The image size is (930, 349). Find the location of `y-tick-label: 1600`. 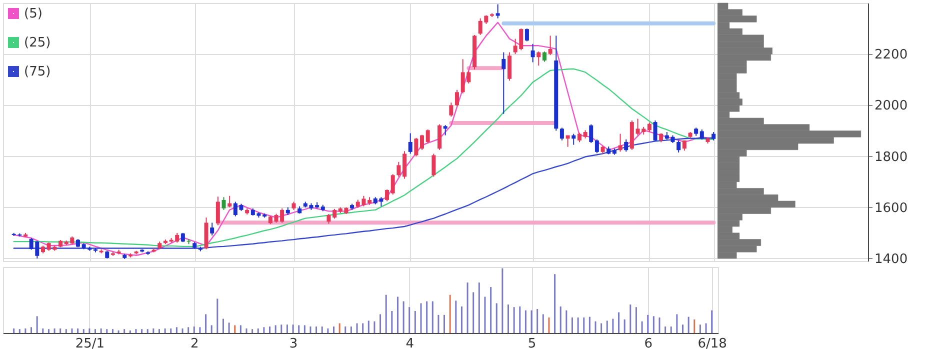

y-tick-label: 1600 is located at coordinates (891, 208).